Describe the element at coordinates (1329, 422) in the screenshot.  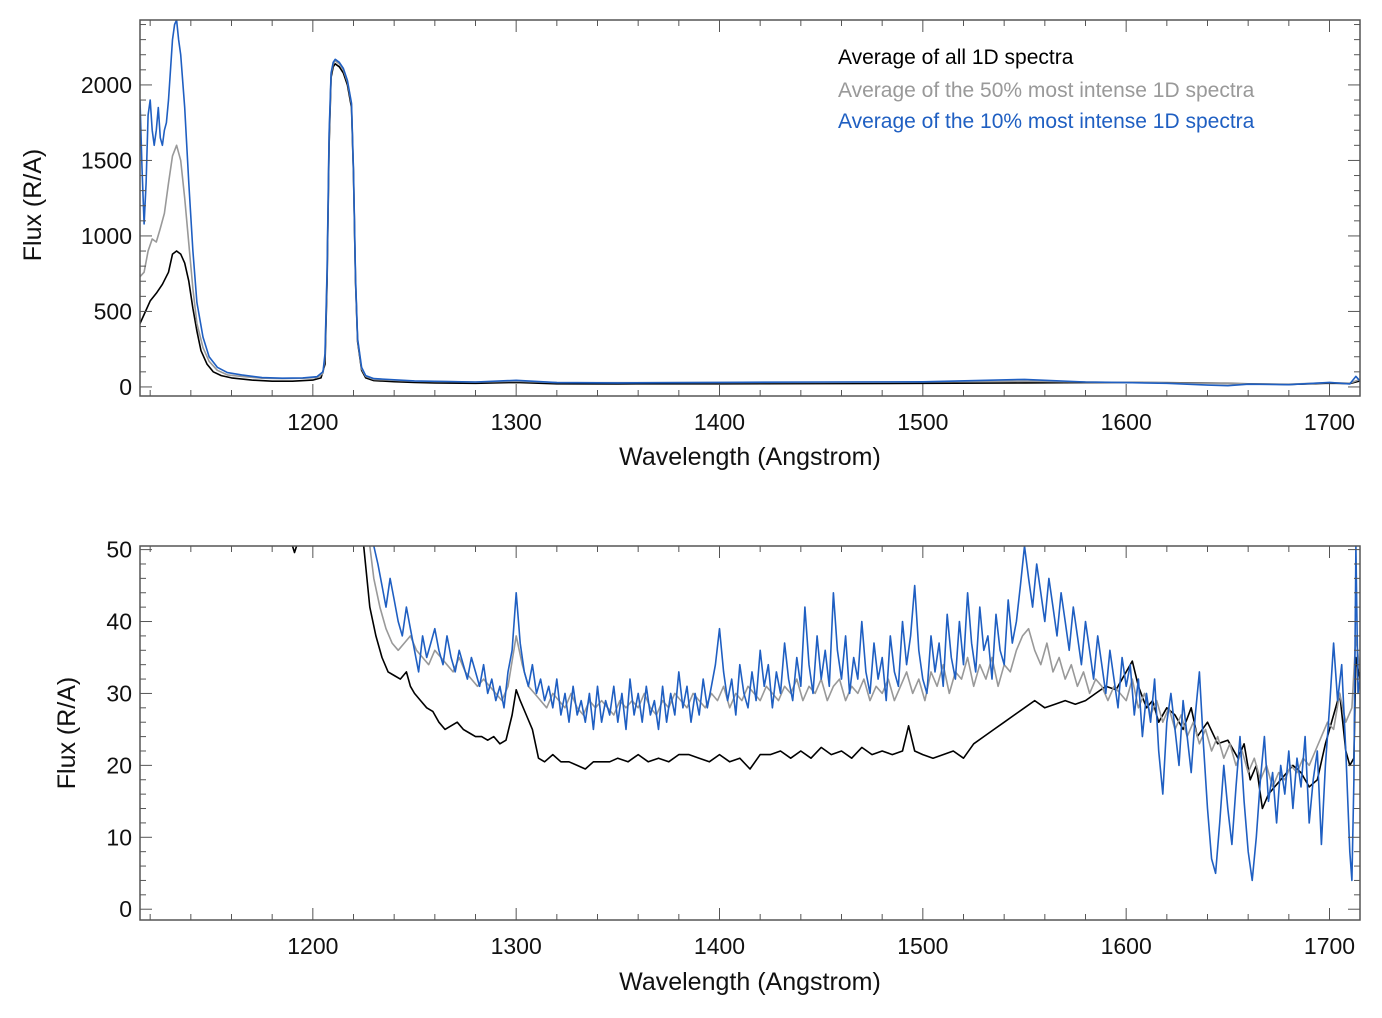
I see `top-x-tick-label: 1700` at that location.